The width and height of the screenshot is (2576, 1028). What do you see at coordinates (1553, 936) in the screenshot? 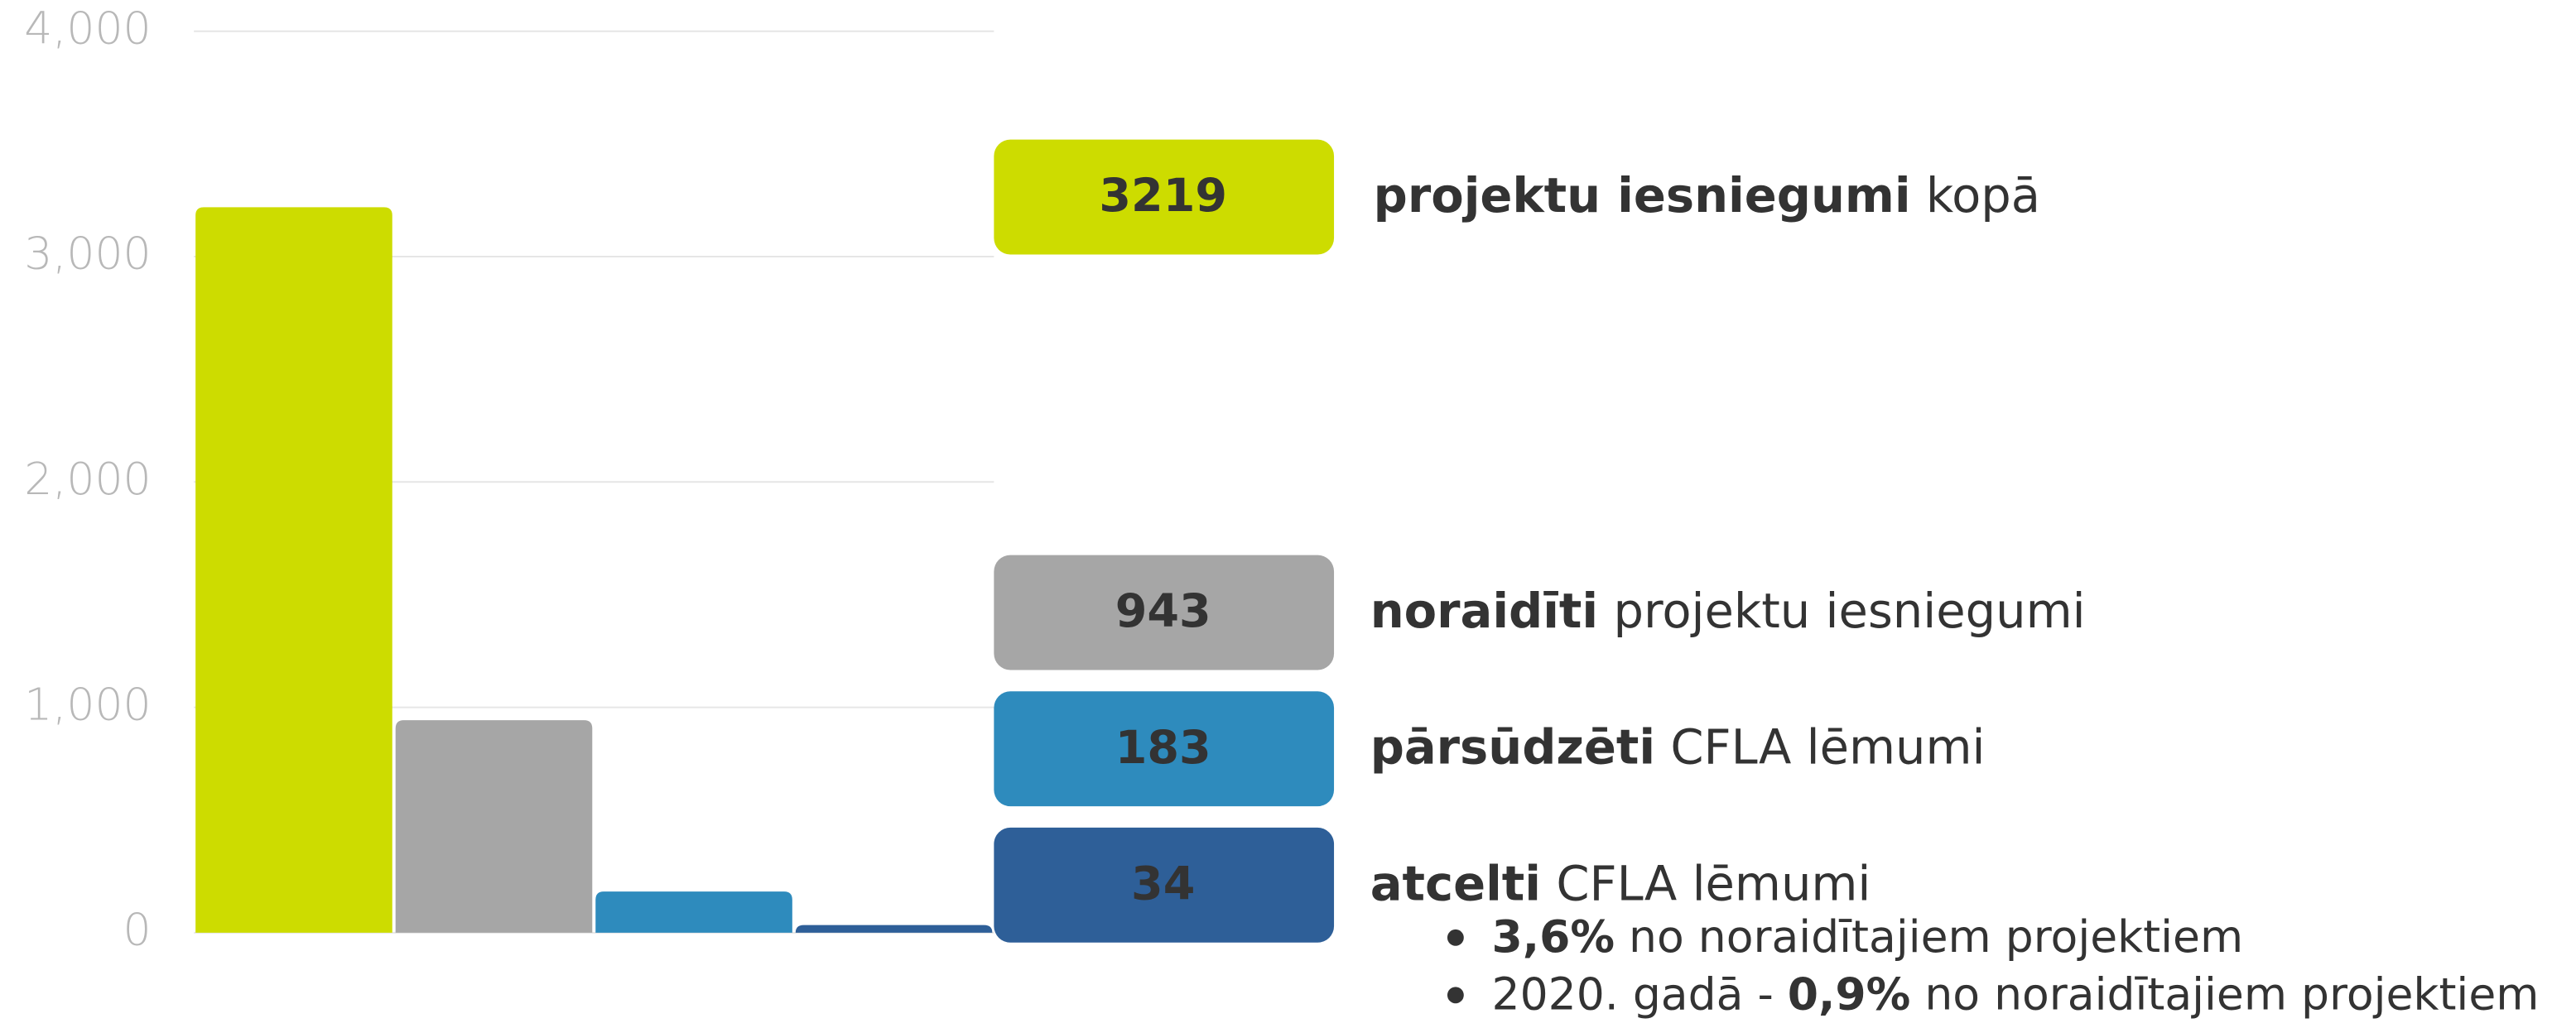
I see `note-bold: 3,6%` at bounding box center [1553, 936].